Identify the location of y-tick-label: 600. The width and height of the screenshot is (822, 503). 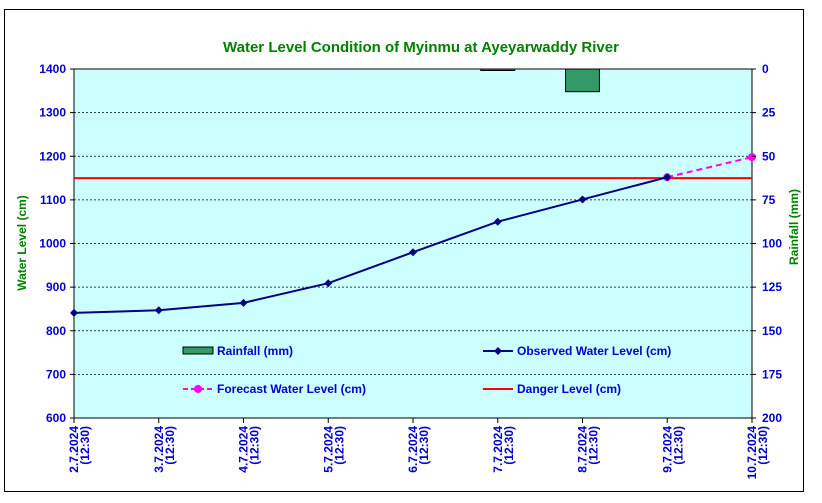
(56, 418).